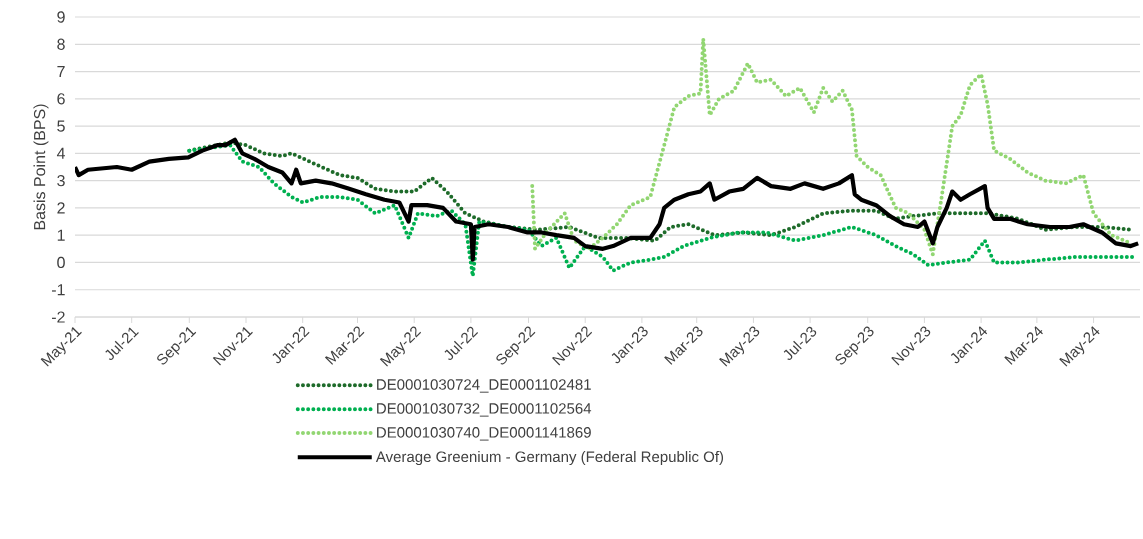 The width and height of the screenshot is (1143, 539). Describe the element at coordinates (484, 410) in the screenshot. I see `legend-label: DE0001030732_DE0001102564` at that location.